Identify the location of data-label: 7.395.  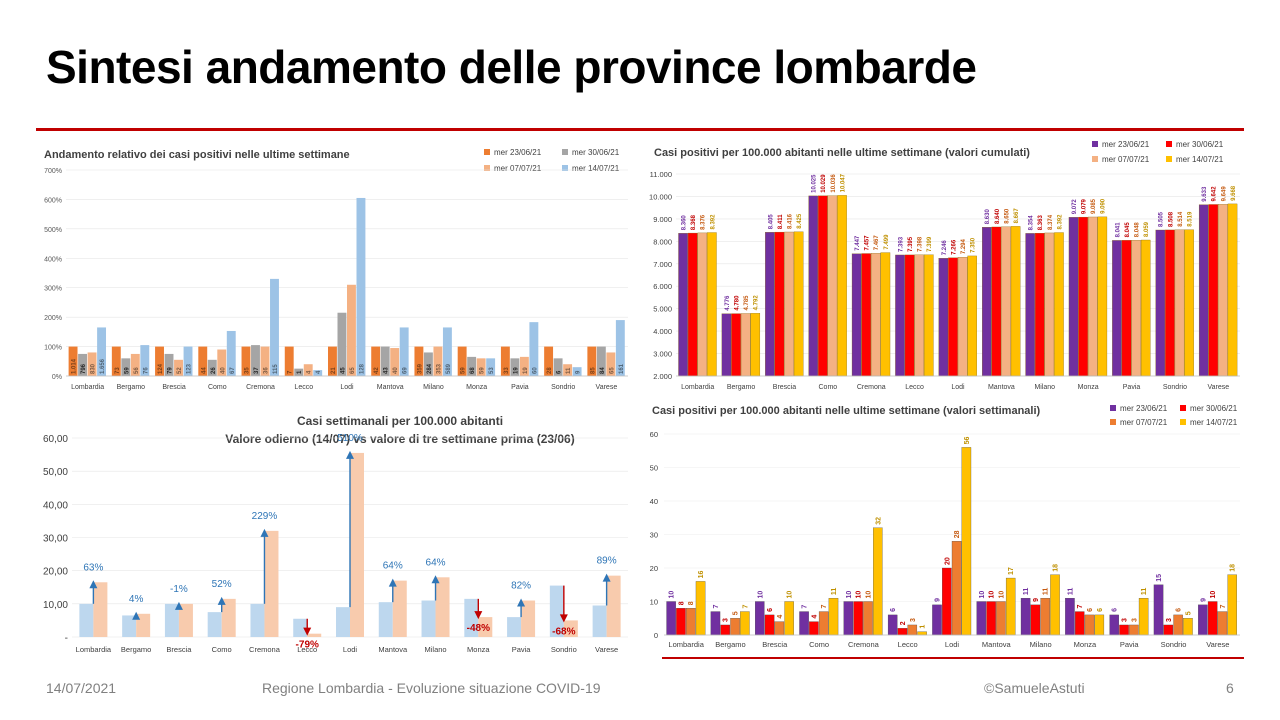
(911, 244).